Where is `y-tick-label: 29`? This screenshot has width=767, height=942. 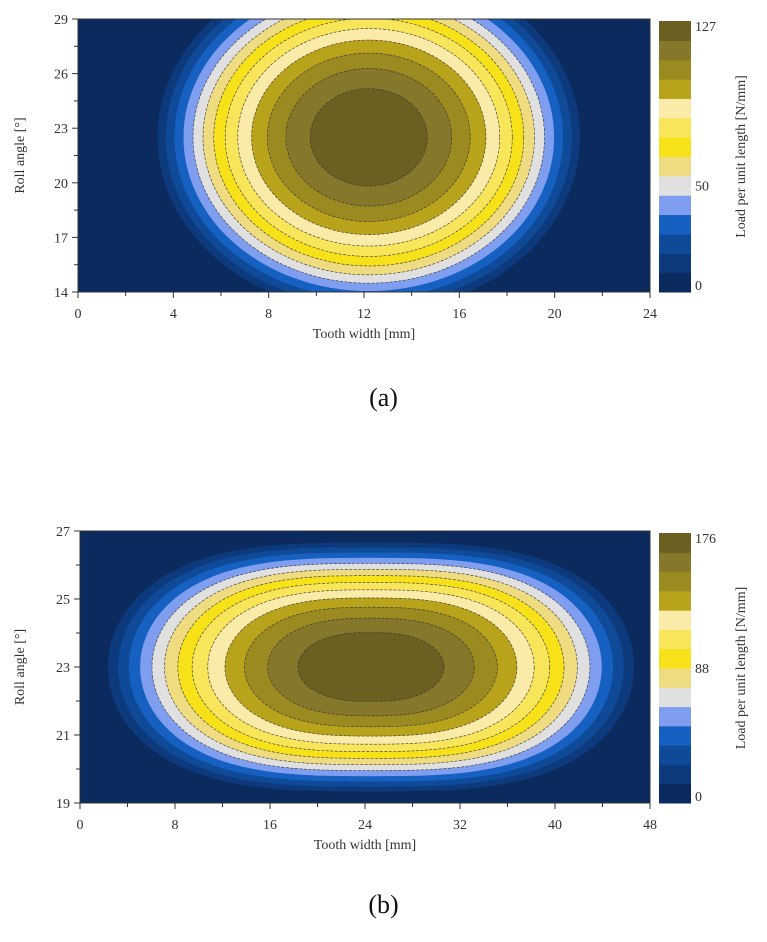
y-tick-label: 29 is located at coordinates (61, 20).